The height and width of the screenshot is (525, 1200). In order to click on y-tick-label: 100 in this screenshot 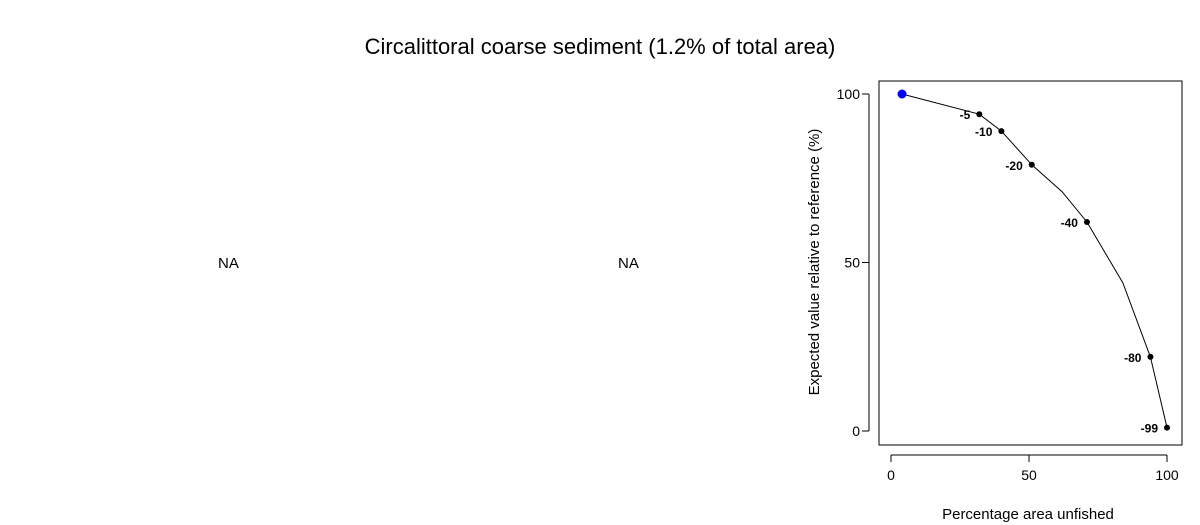, I will do `click(849, 94)`.